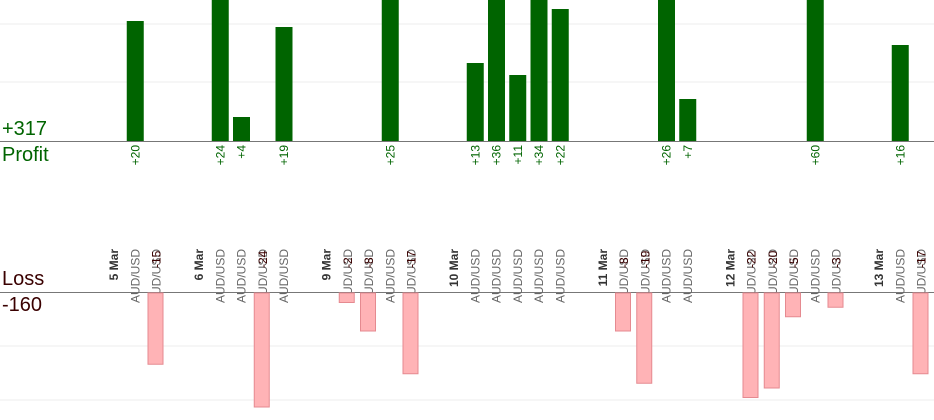 This screenshot has height=420, width=934. What do you see at coordinates (242, 152) in the screenshot?
I see `profit-value-label: +4` at bounding box center [242, 152].